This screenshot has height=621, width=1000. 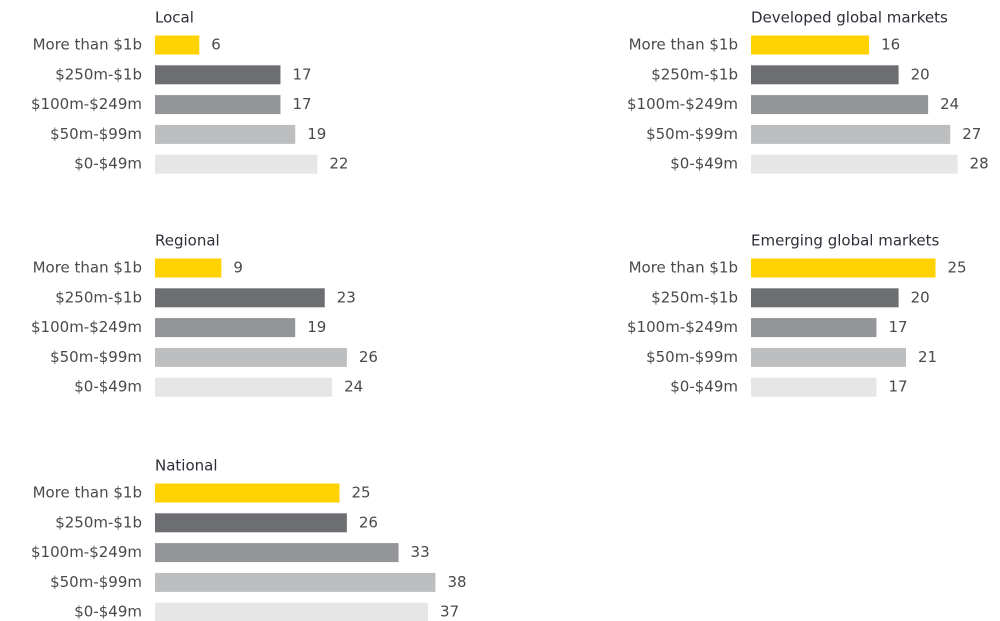 I want to click on chart-title: National, so click(x=186, y=466).